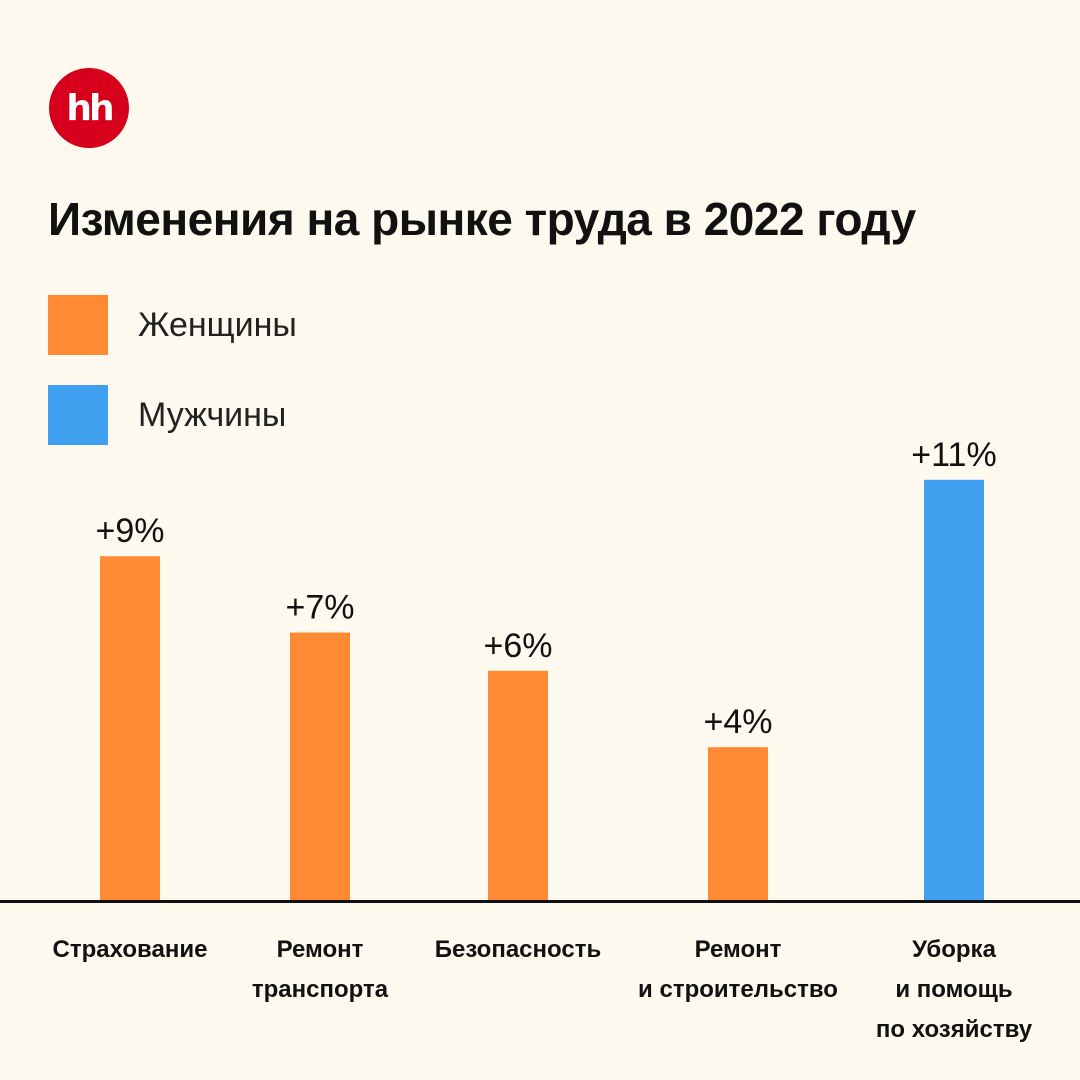 Image resolution: width=1080 pixels, height=1080 pixels. Describe the element at coordinates (482, 219) in the screenshot. I see `chart-title: Изменения на рынке труда в 2022 году` at that location.